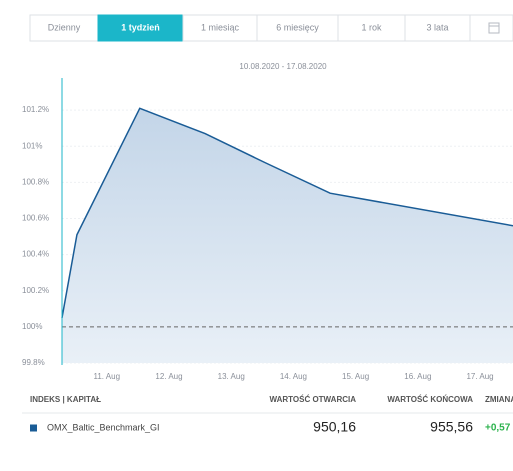  What do you see at coordinates (499, 399) in the screenshot?
I see `column-header: ZMIANA %` at bounding box center [499, 399].